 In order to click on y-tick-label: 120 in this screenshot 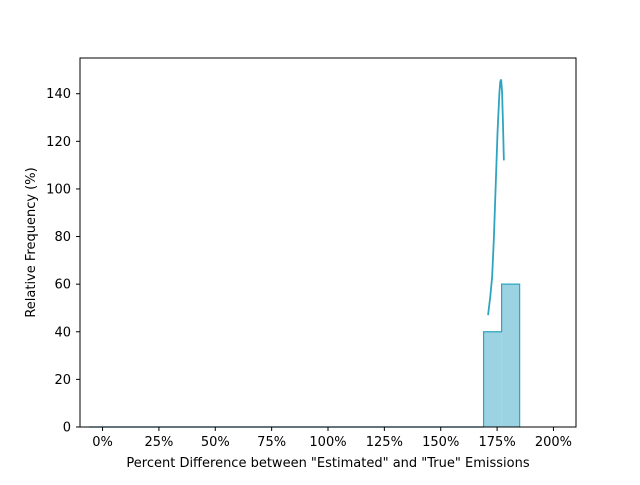, I will do `click(58, 142)`.